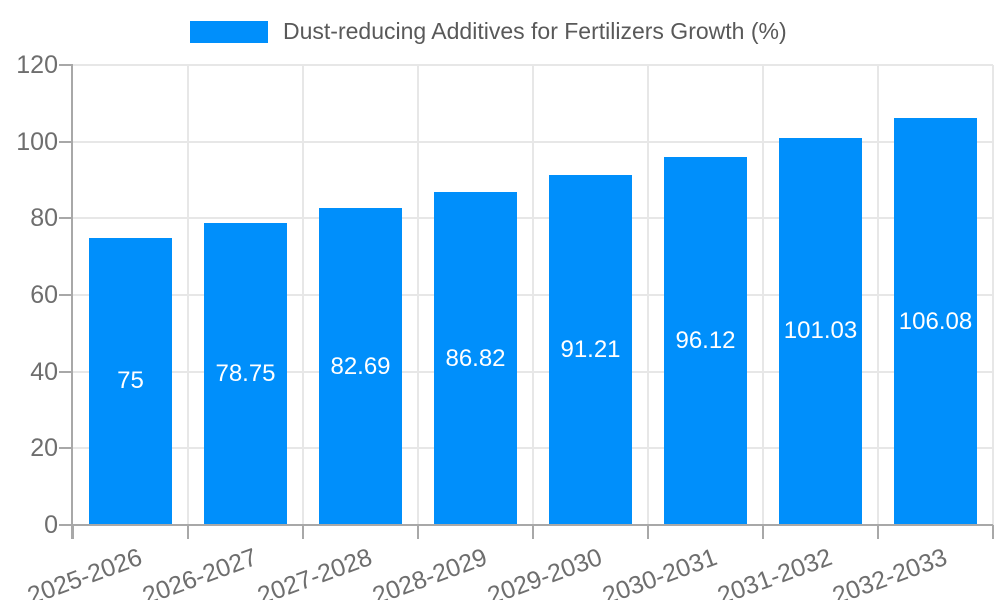 This screenshot has width=1000, height=600. Describe the element at coordinates (72, 302) in the screenshot. I see `y-axis-line` at that location.